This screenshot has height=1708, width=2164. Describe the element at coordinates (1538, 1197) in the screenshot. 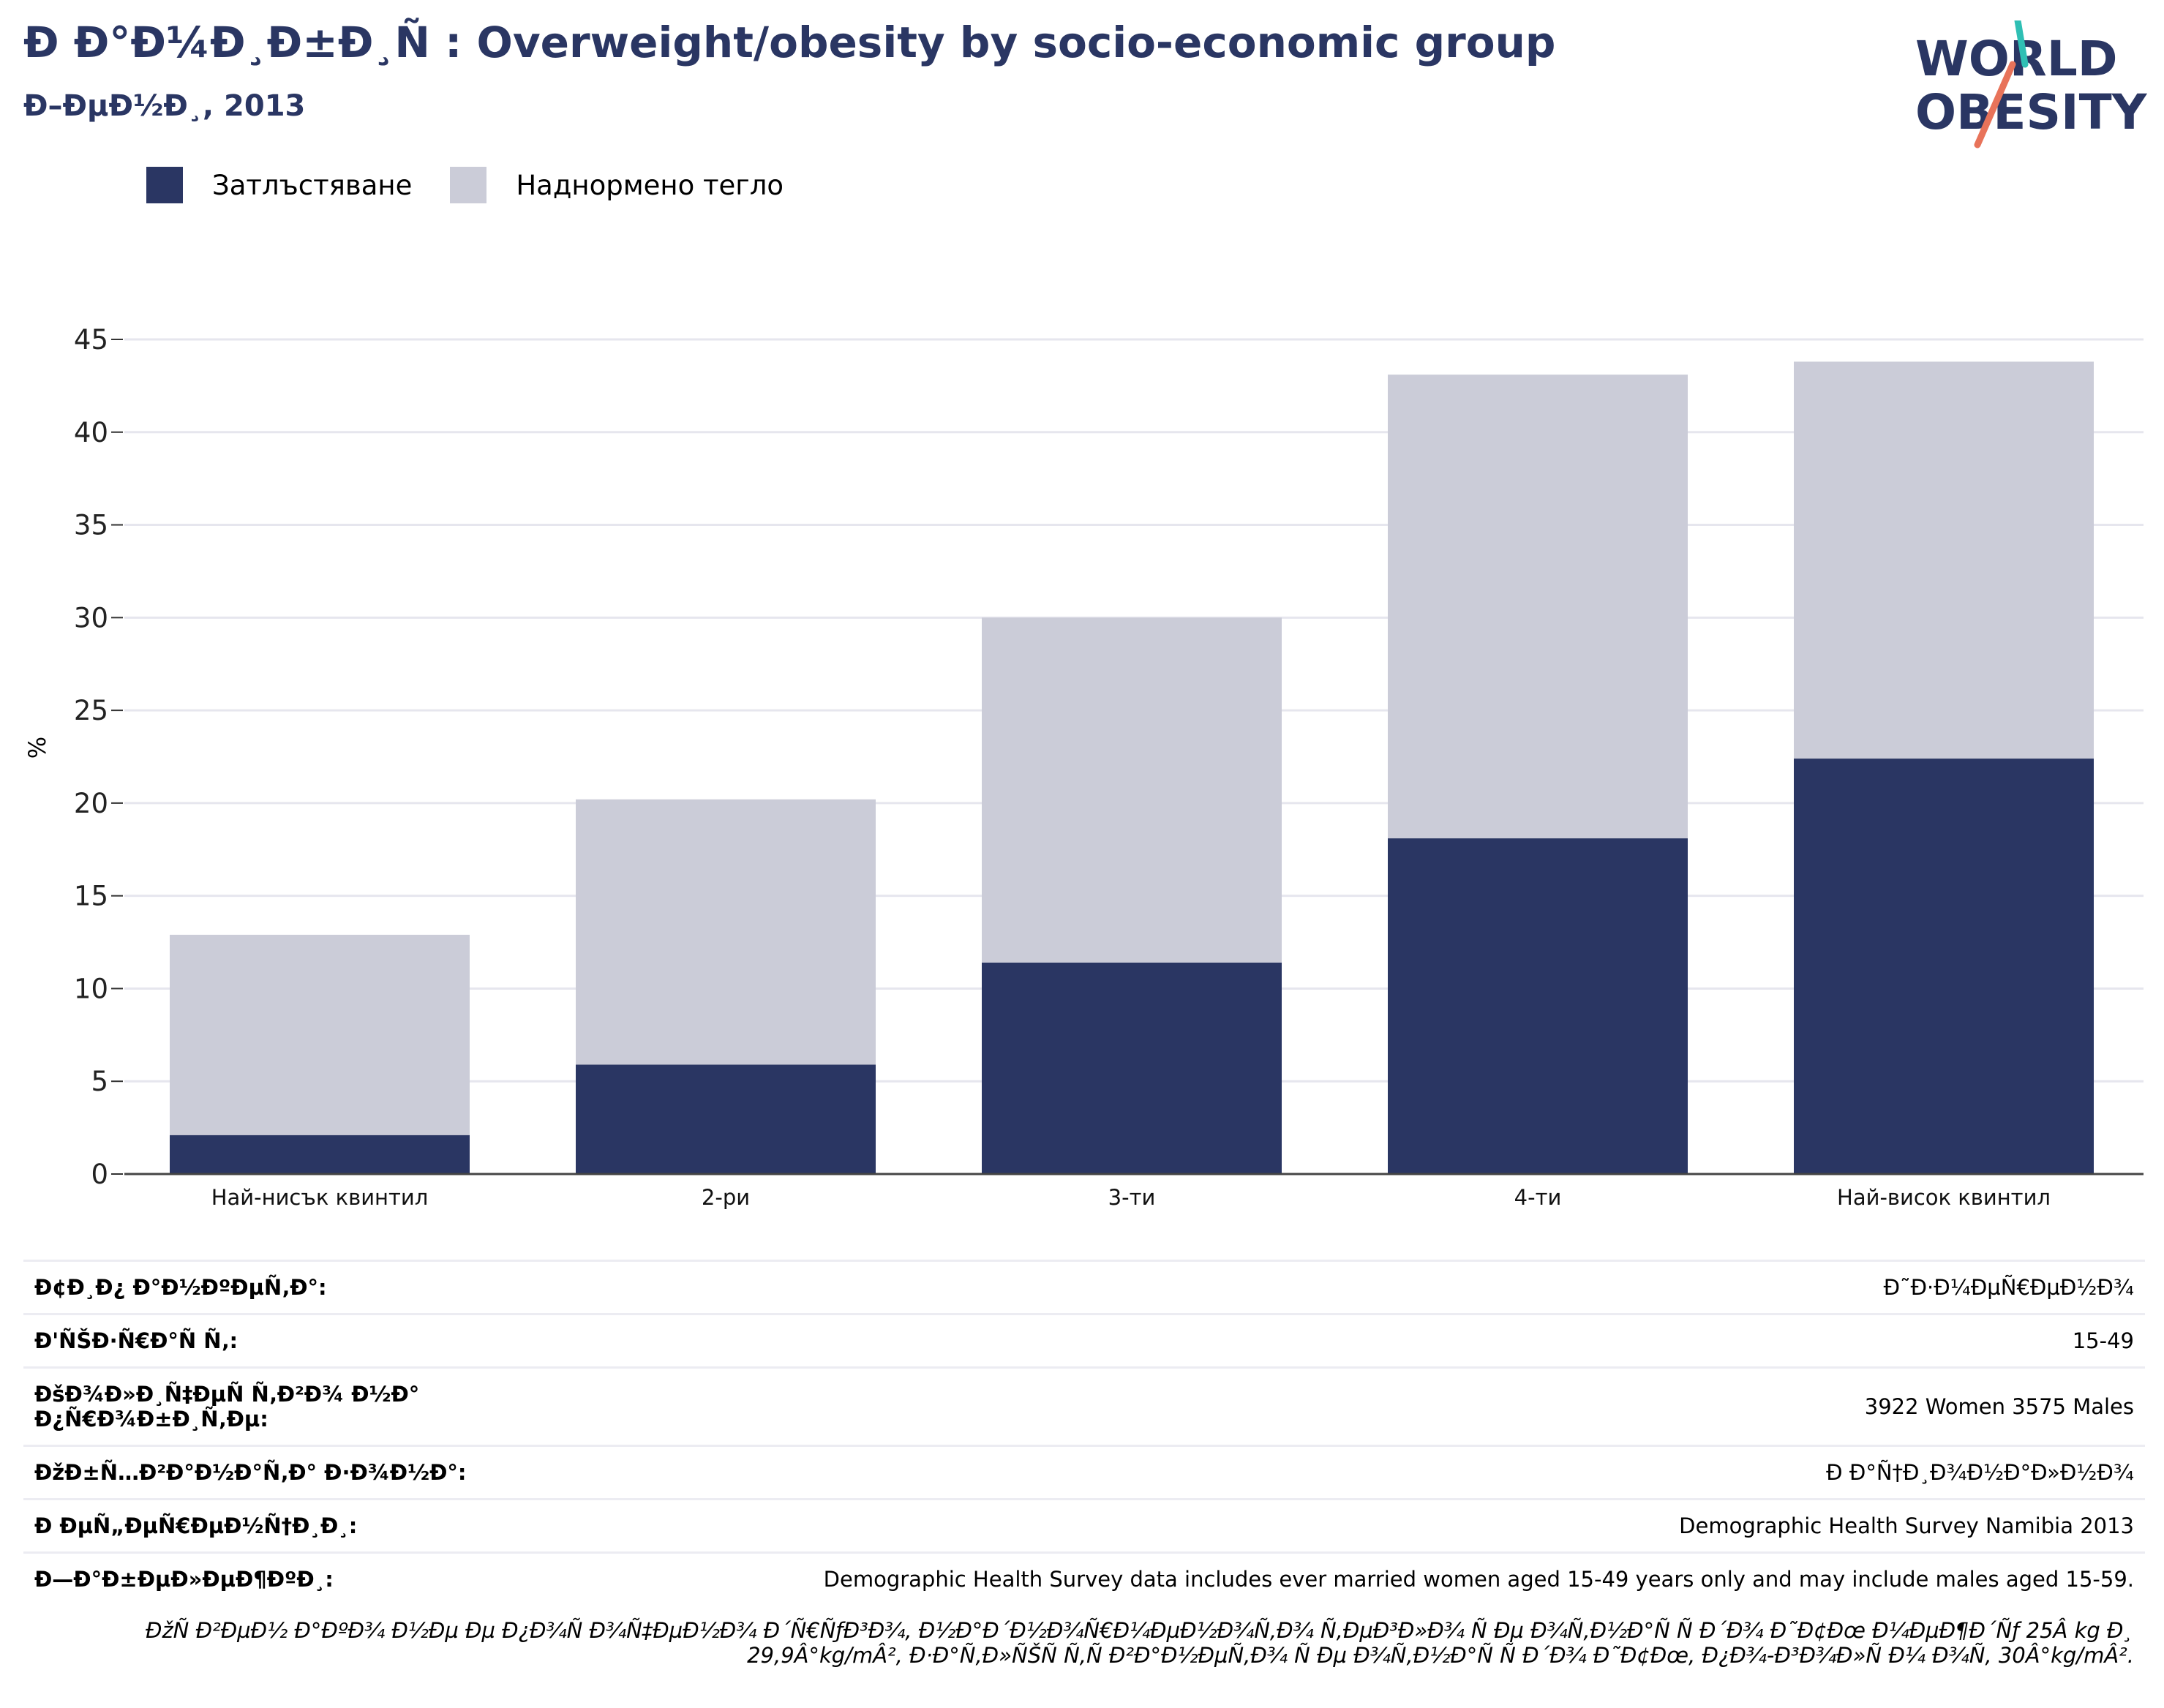

I see `x-tick-label: 4-ти` at that location.